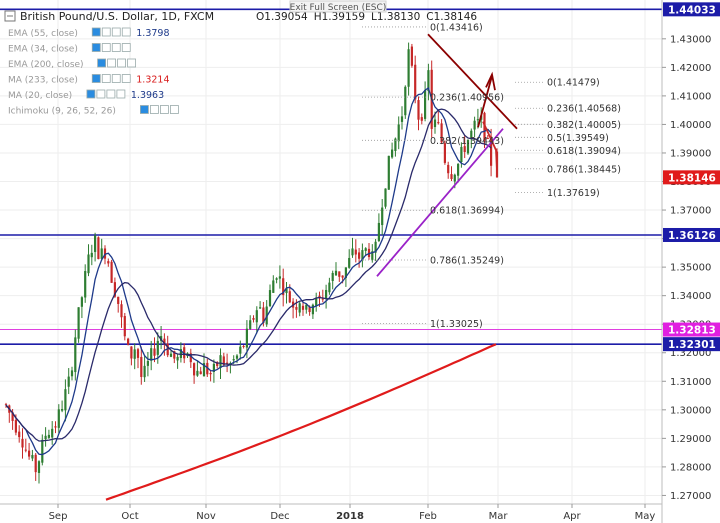 Image resolution: width=720 pixels, height=523 pixels. I want to click on exit-fullscreen-label: Exit Full Screen (ESC), so click(338, 8).